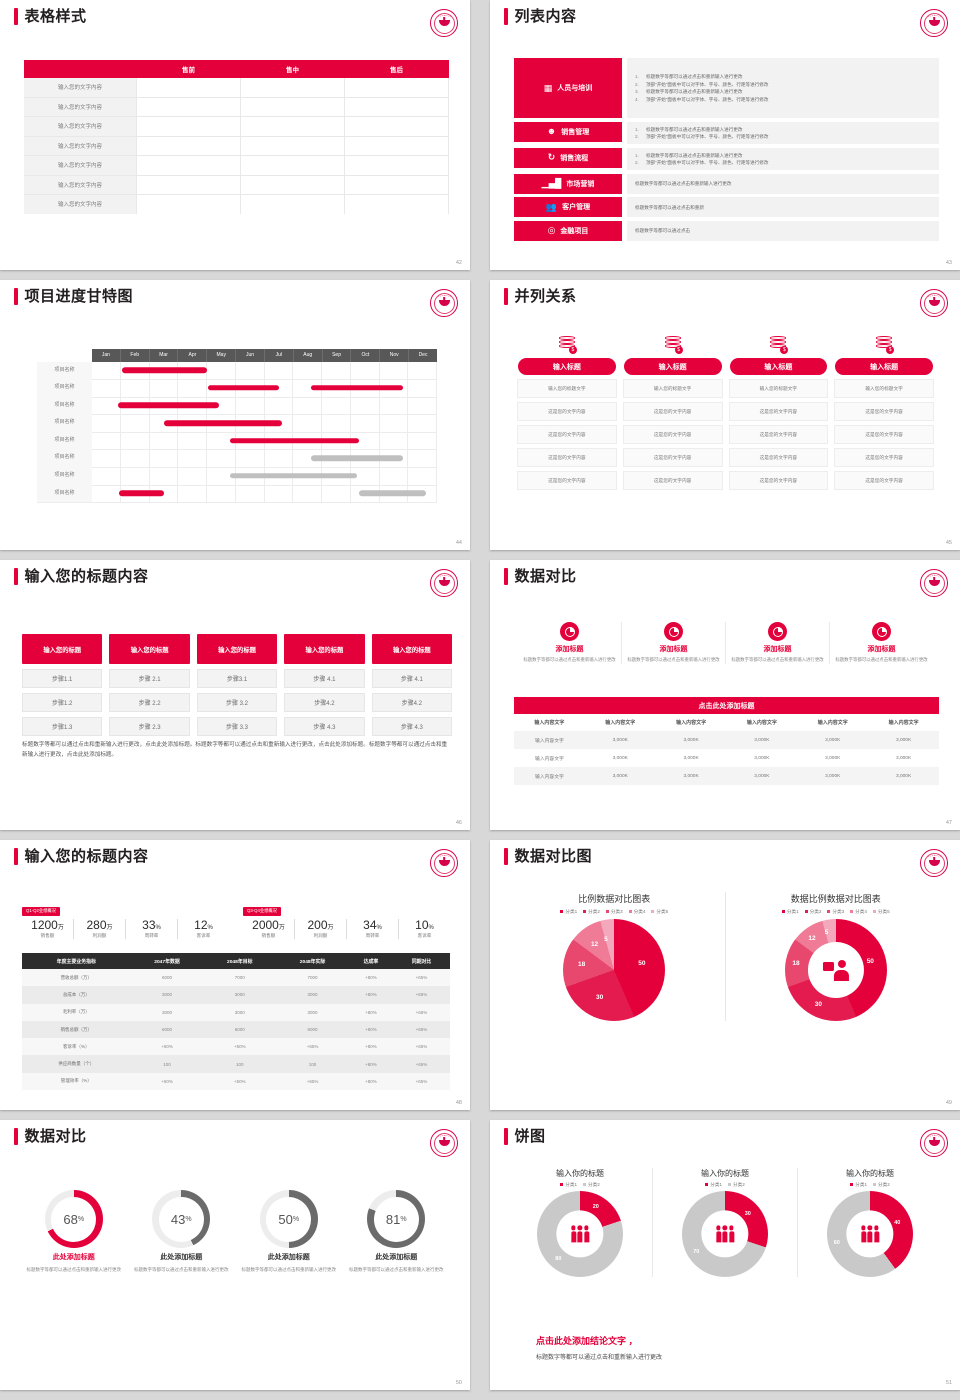  I want to click on progress-ring: 81%, so click(396, 1219).